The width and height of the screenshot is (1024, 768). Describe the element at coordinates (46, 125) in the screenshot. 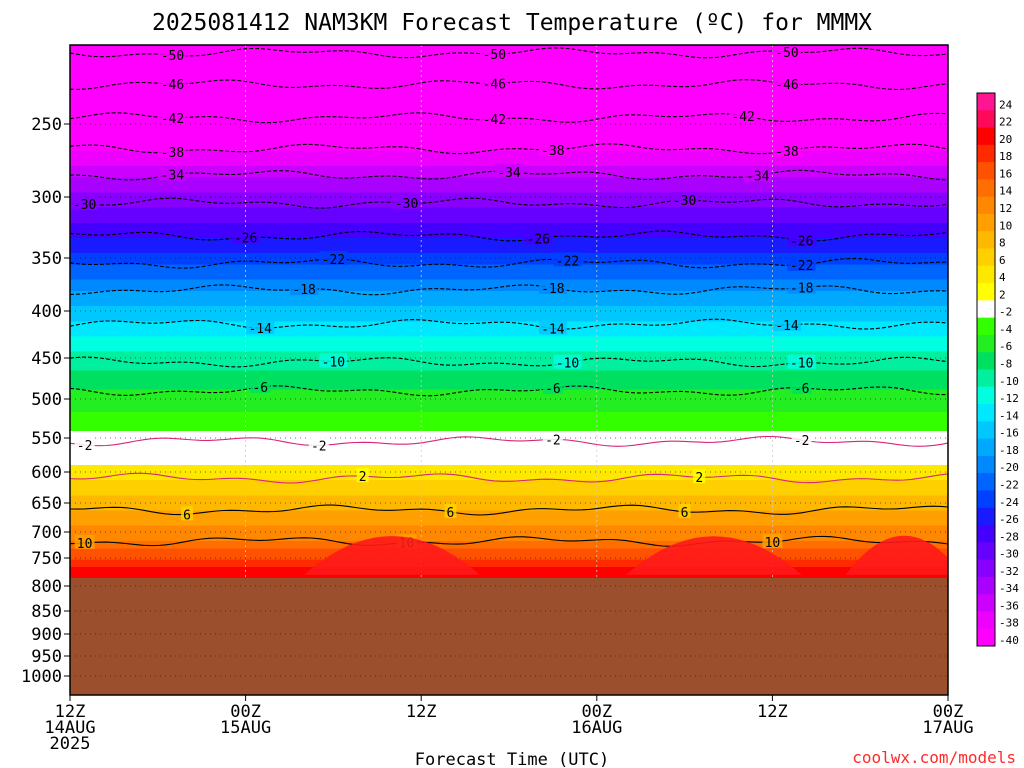

I see `y-tick-label: 250` at that location.